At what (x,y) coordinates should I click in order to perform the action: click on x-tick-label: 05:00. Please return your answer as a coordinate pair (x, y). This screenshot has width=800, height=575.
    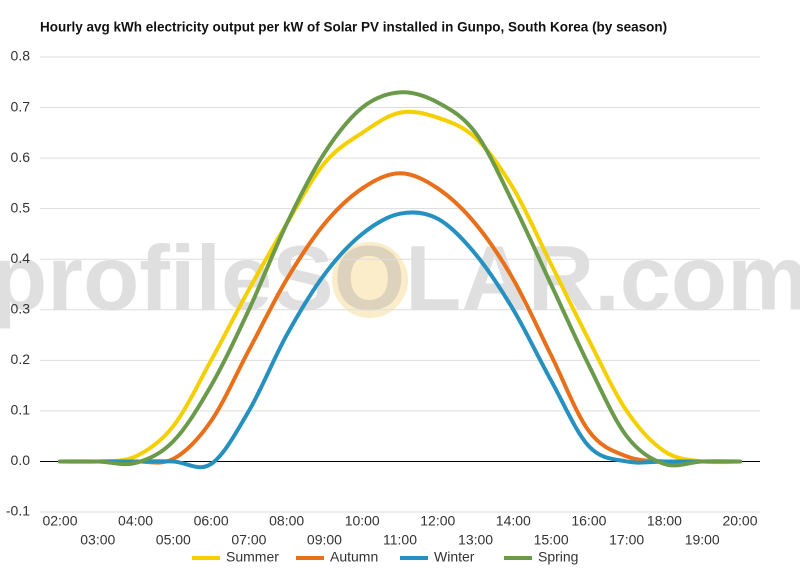
    Looking at the image, I should click on (173, 540).